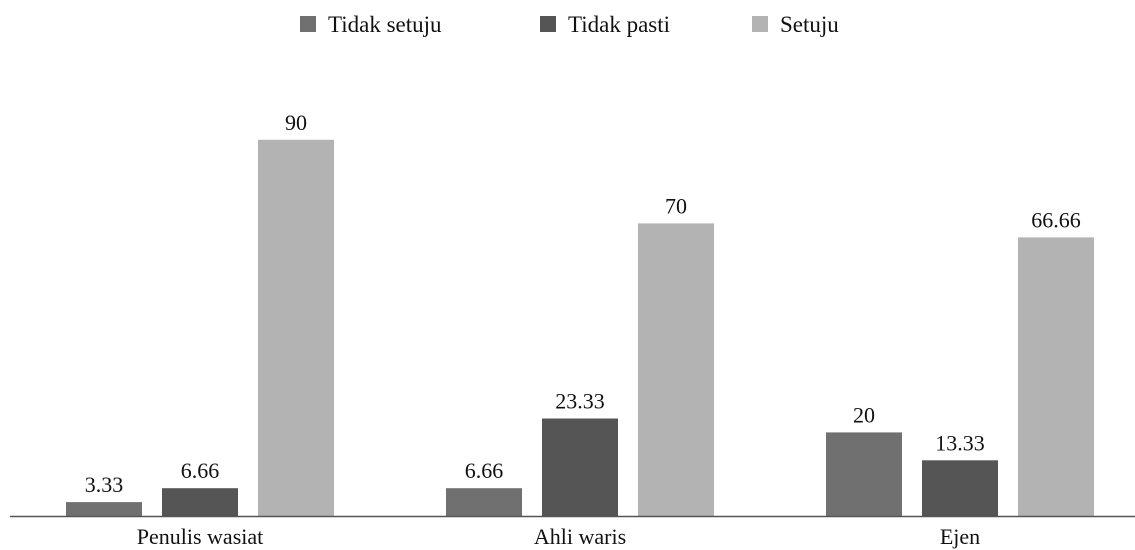 The image size is (1135, 550). I want to click on chart-legend: Tidak setuju Tidak pasti Setuju, so click(569, 24).